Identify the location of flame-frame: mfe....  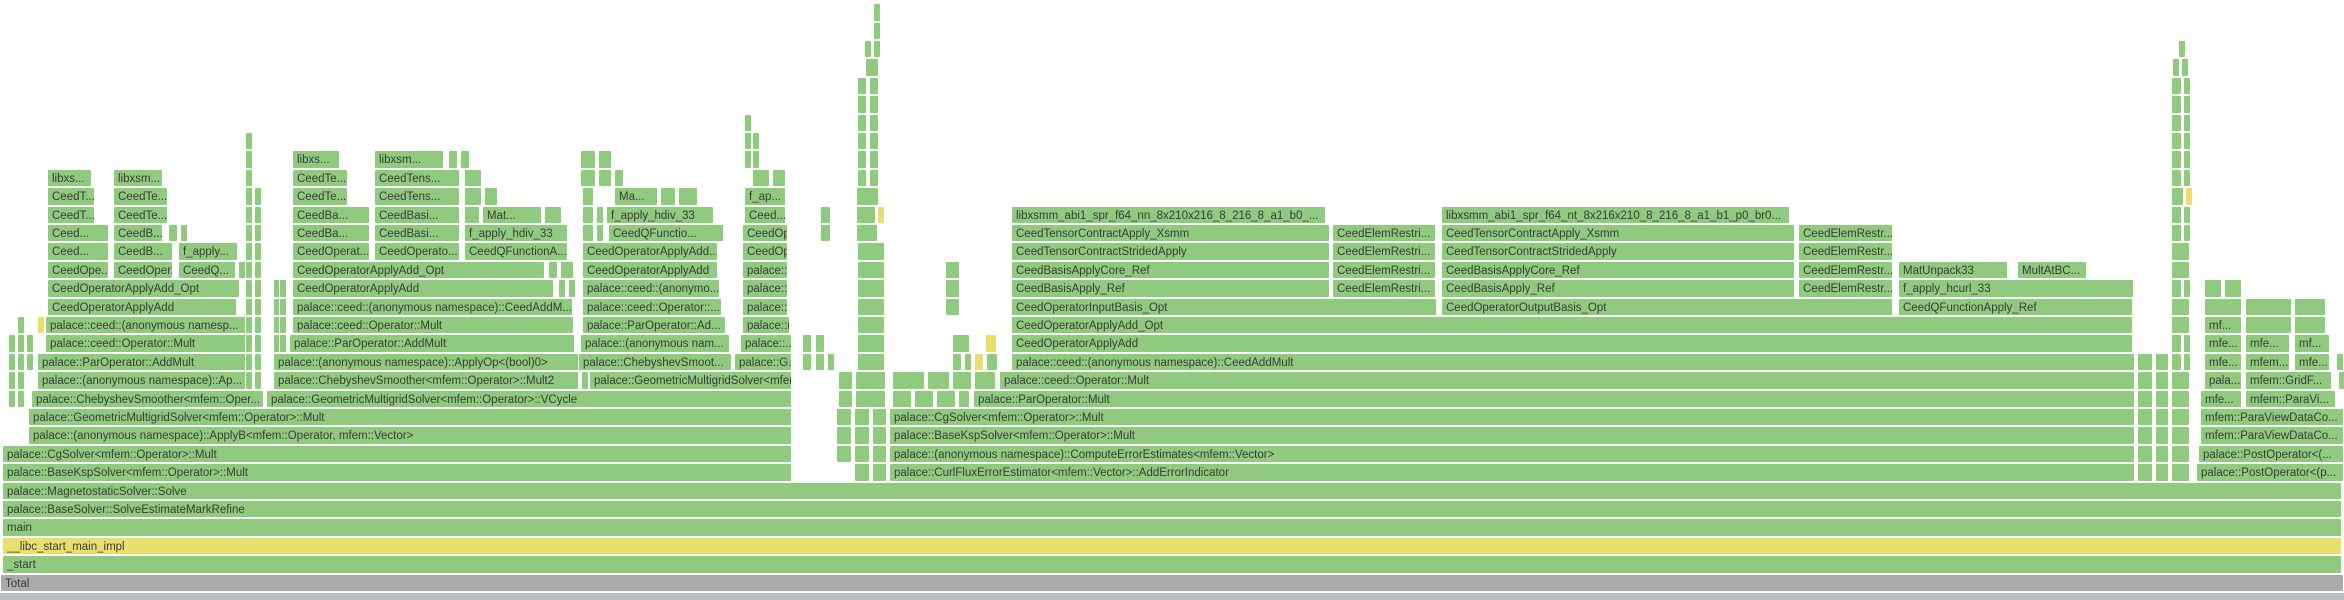
(2267, 343).